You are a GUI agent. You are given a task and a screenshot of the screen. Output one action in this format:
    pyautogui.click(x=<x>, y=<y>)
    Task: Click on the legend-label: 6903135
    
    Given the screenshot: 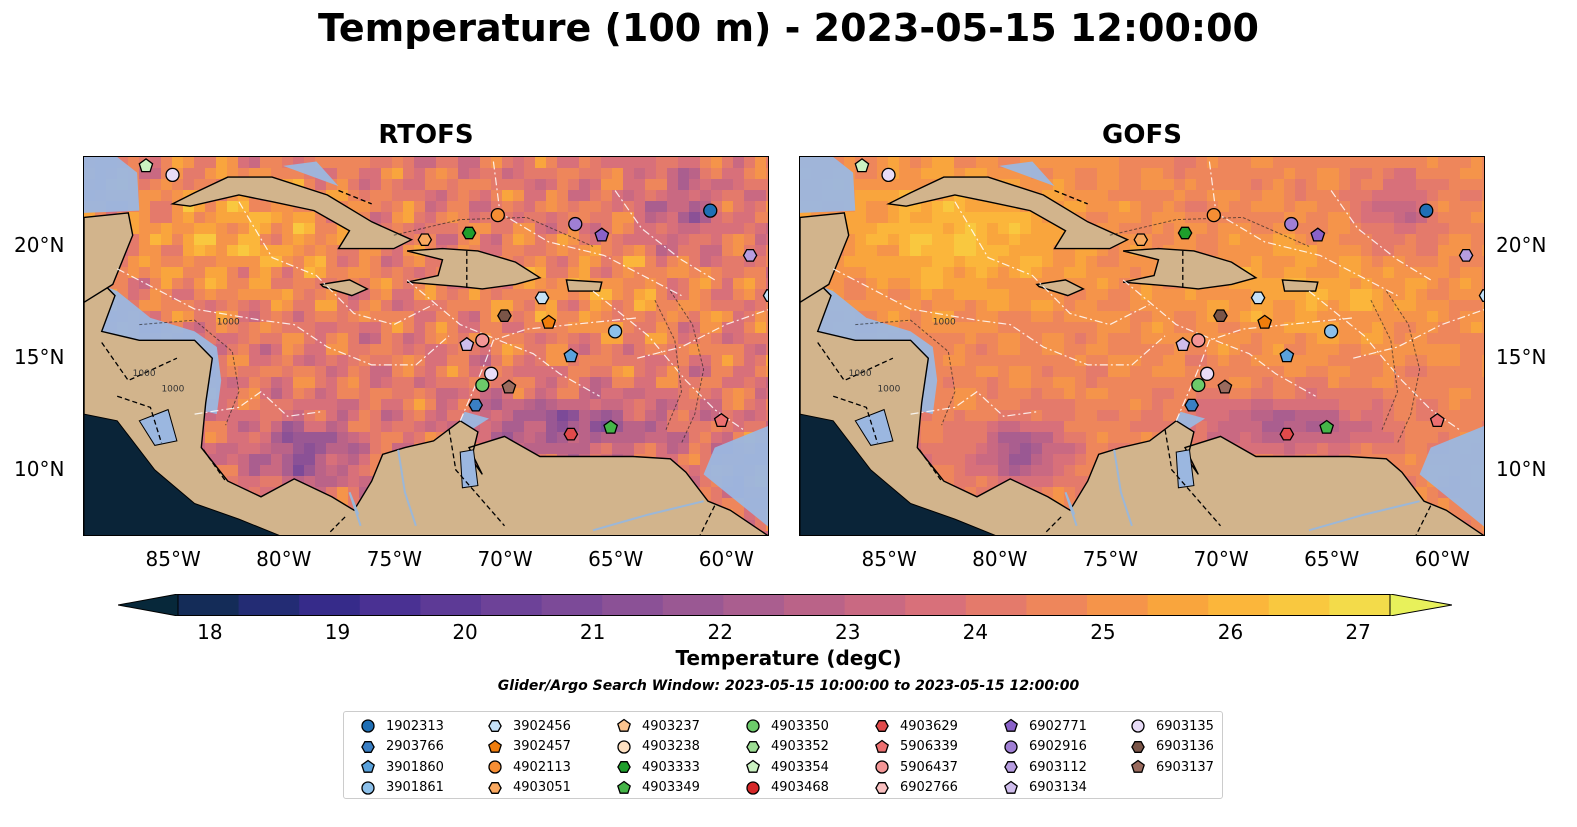 What is the action you would take?
    pyautogui.click(x=1185, y=726)
    